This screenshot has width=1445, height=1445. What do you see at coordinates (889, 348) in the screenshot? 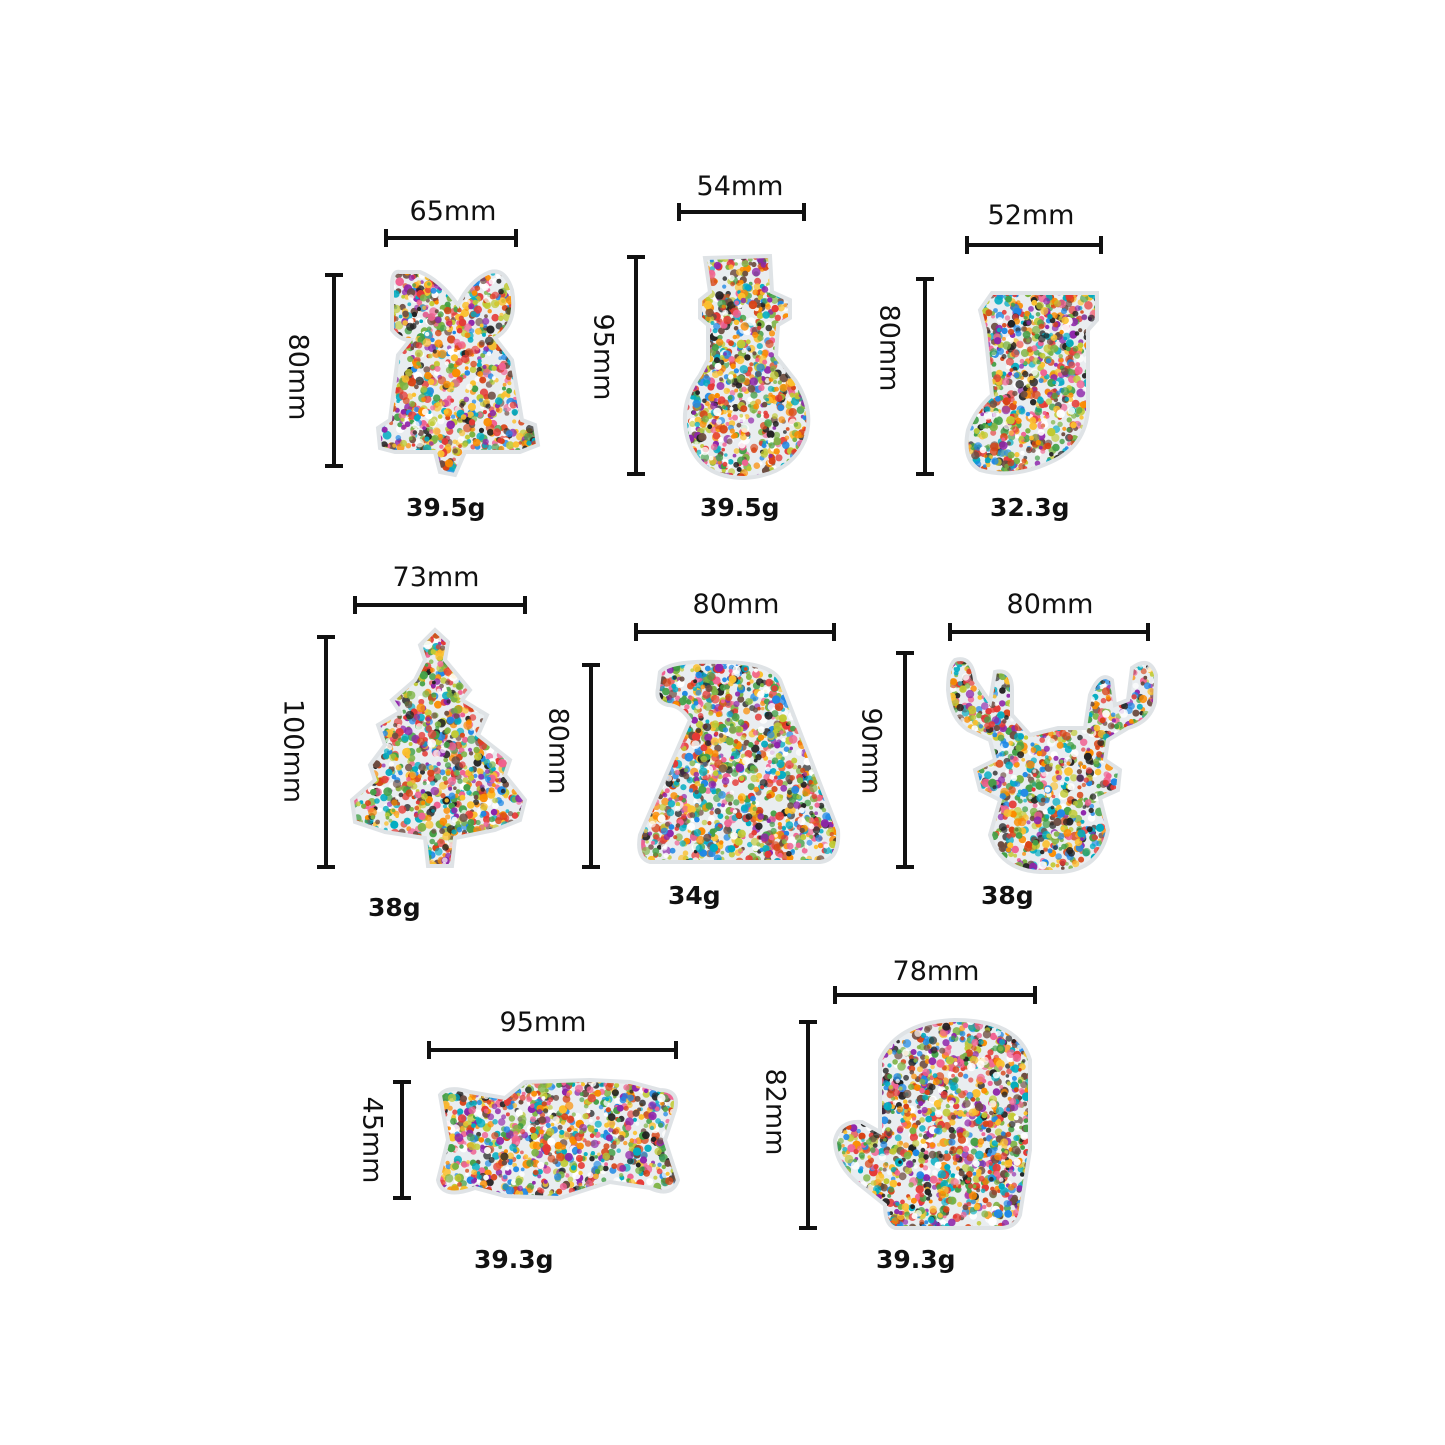
I see `stocking-height-label: 80mm` at bounding box center [889, 348].